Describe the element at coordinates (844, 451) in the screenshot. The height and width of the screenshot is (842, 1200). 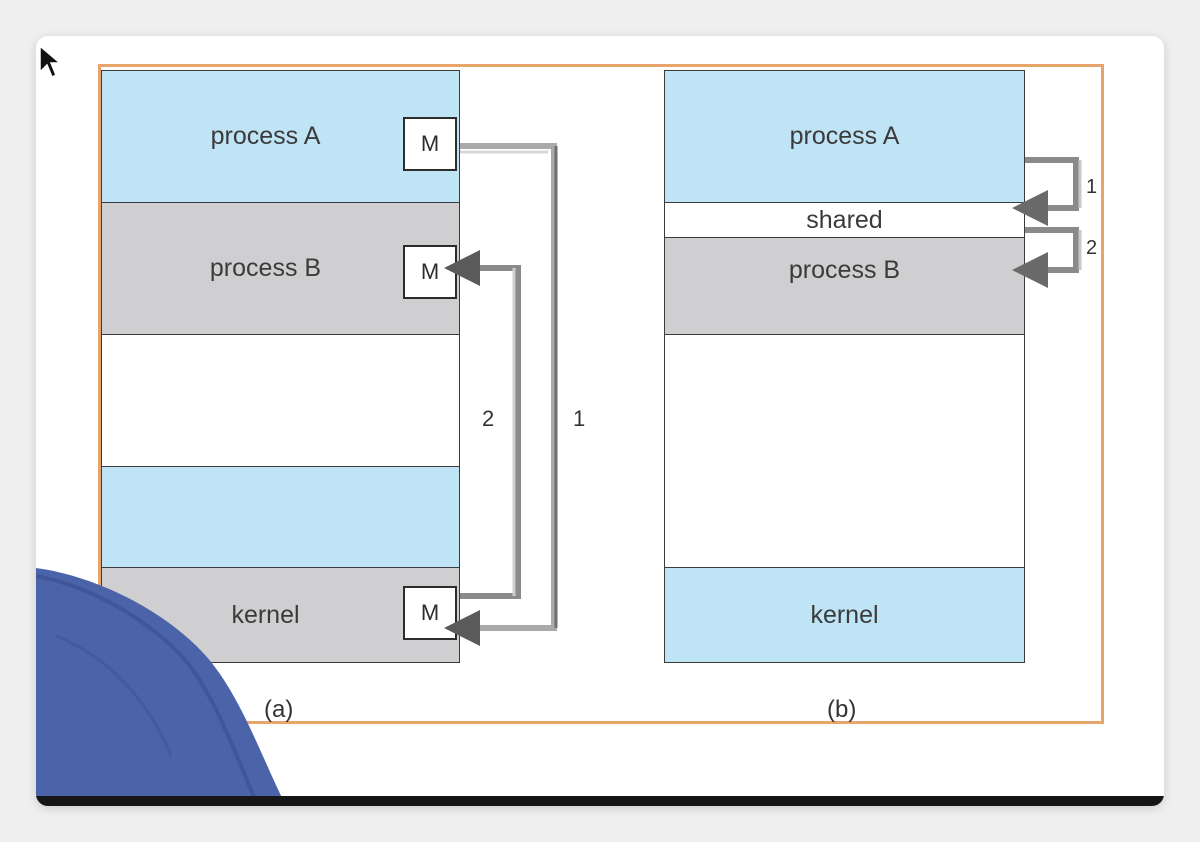
I see `panel-b-free-space` at that location.